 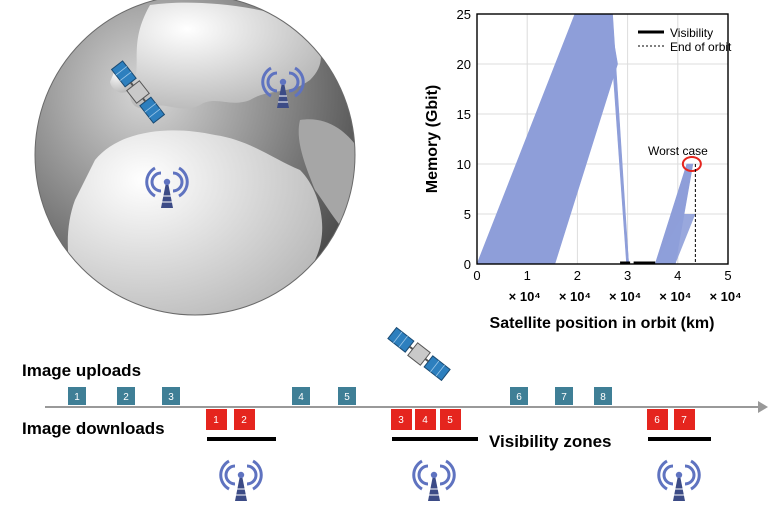 I want to click on x-tick-label: 2, so click(x=577, y=275).